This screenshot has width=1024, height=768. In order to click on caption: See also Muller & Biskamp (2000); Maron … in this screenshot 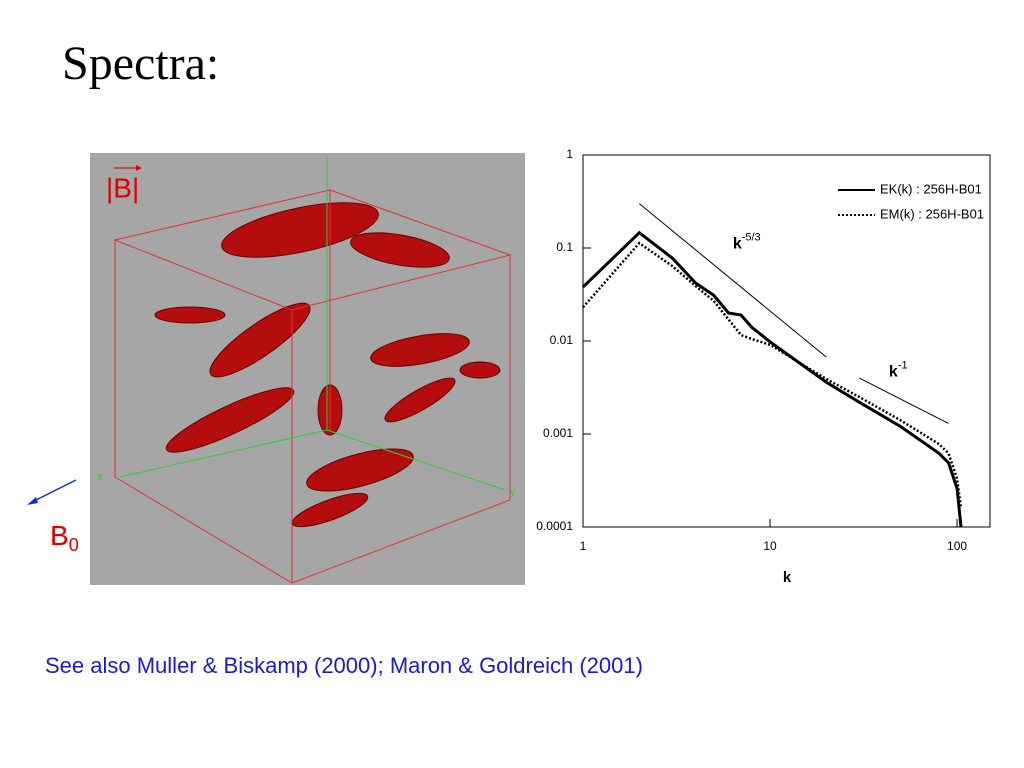, I will do `click(344, 665)`.